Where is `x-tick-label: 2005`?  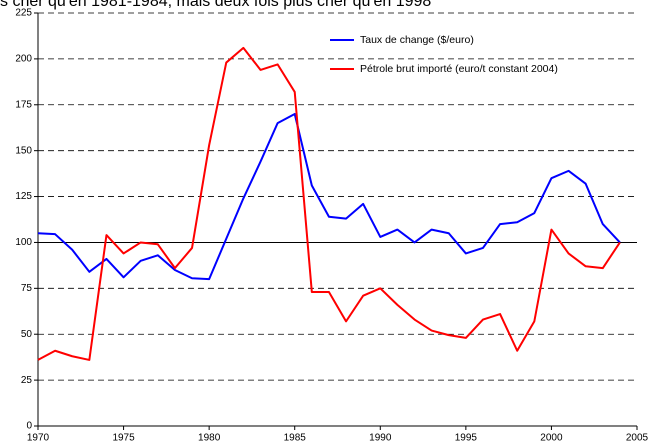
x-tick-label: 2005 is located at coordinates (637, 438).